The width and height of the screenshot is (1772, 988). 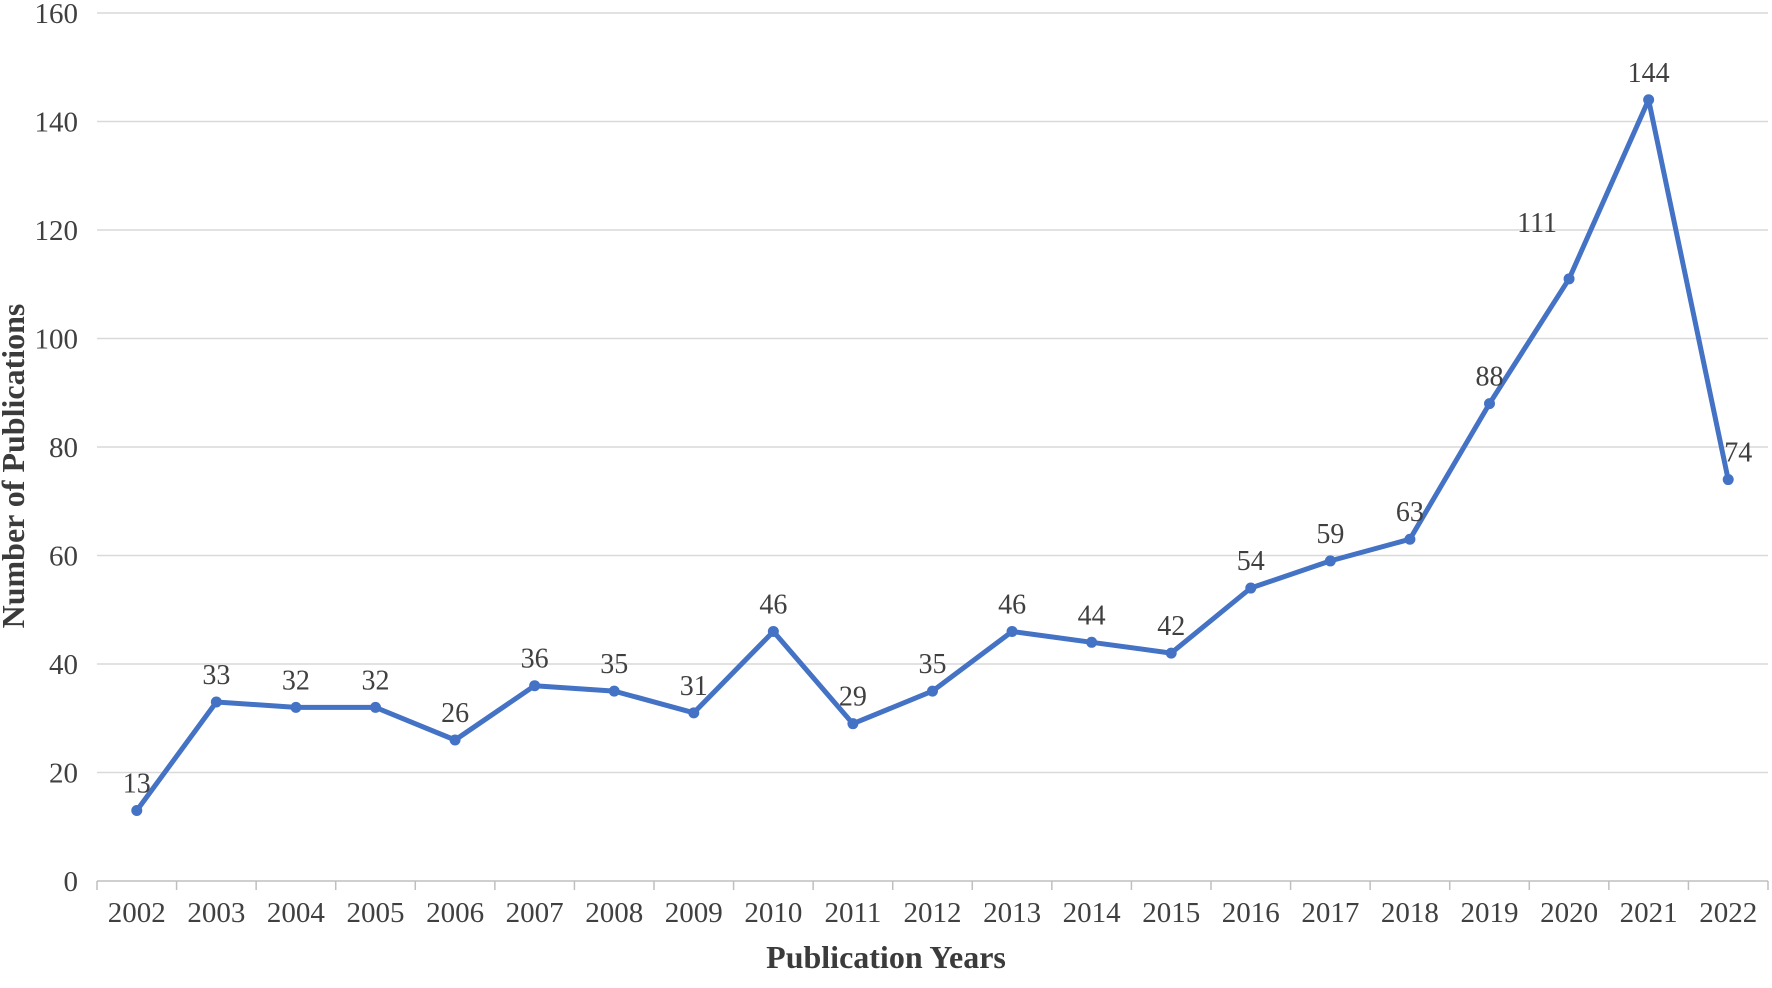 What do you see at coordinates (1330, 534) in the screenshot?
I see `data-label-2017: 59` at bounding box center [1330, 534].